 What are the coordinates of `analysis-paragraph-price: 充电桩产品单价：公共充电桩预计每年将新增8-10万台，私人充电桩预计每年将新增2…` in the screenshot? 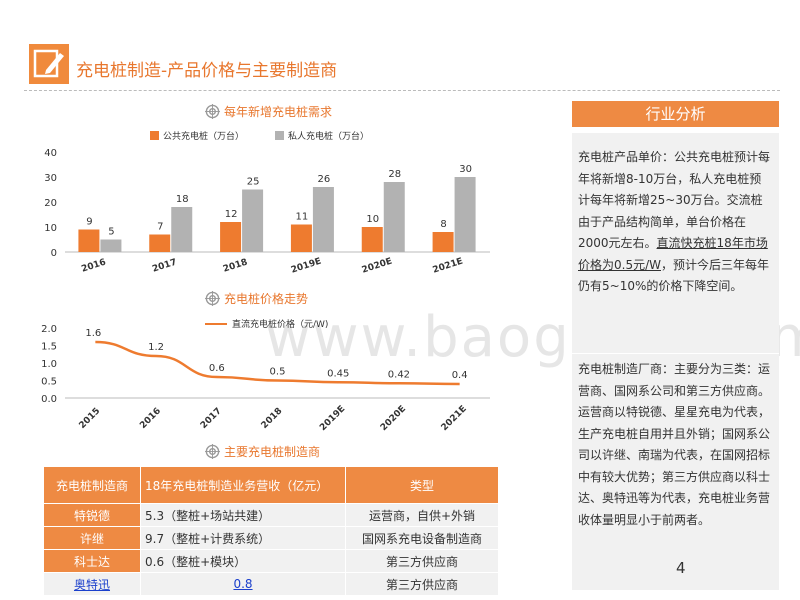 It's located at (675, 222).